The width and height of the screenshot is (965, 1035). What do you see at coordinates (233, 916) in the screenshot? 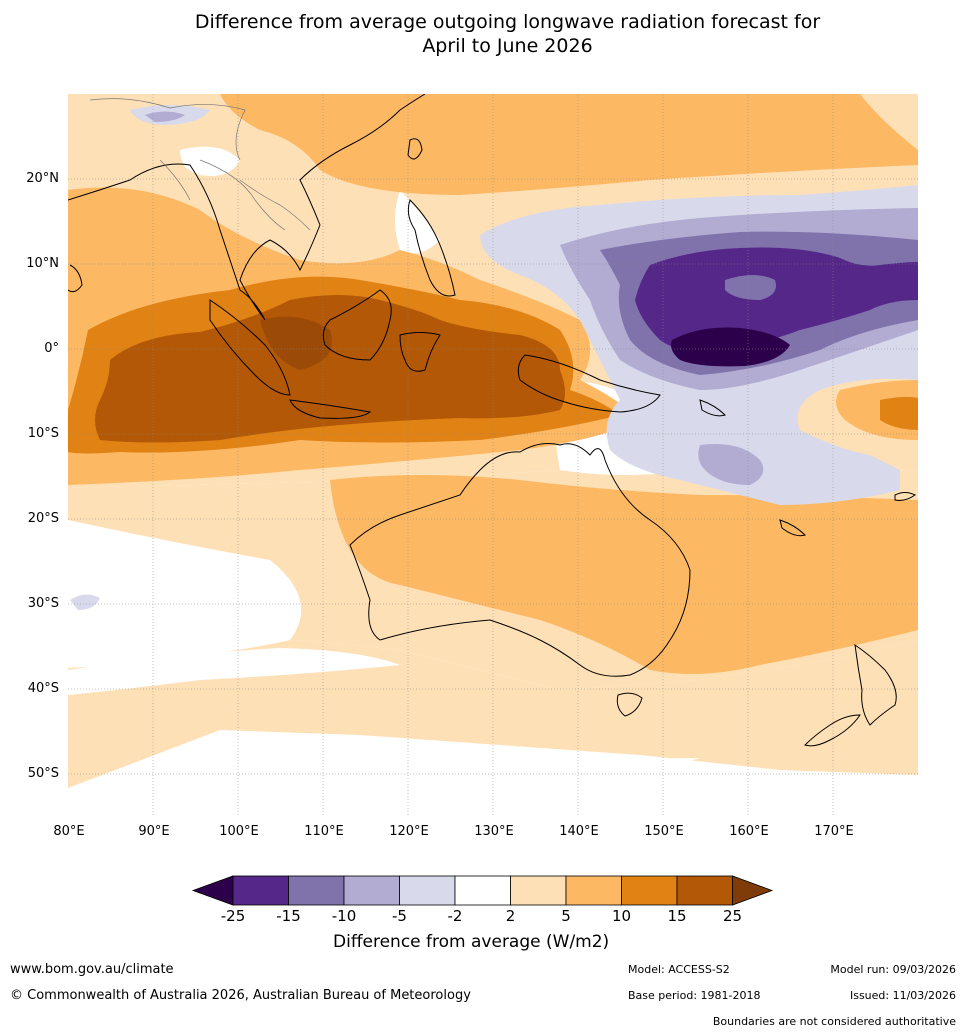
I see `colorbar-tick: -25` at bounding box center [233, 916].